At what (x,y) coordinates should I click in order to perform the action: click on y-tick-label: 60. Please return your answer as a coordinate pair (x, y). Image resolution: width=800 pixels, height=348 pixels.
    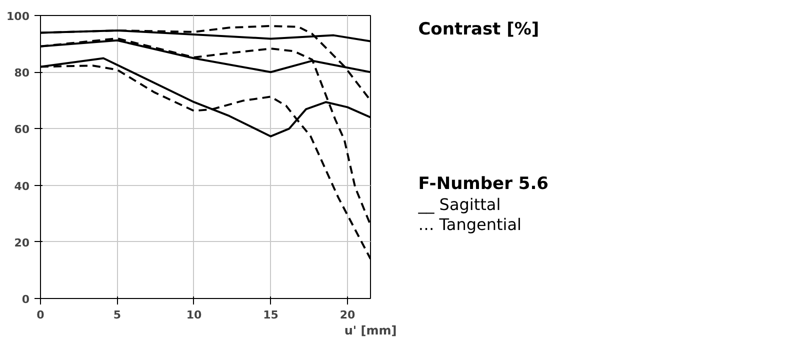
    Looking at the image, I should click on (22, 129).